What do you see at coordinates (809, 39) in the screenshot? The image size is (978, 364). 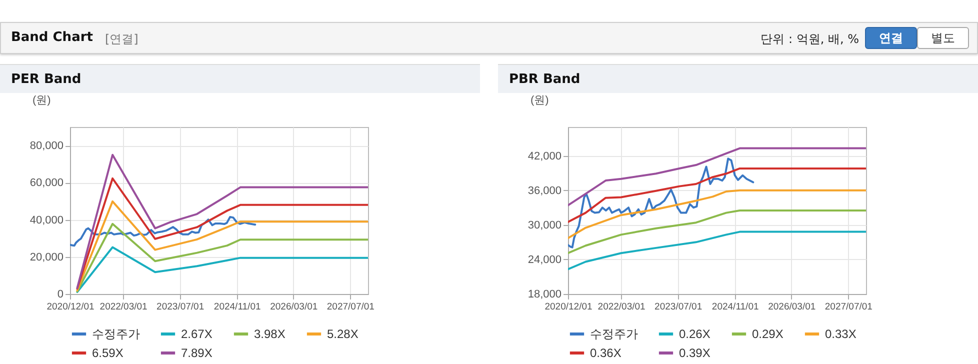 I see `text: 단위 : 억원, 배, %` at bounding box center [809, 39].